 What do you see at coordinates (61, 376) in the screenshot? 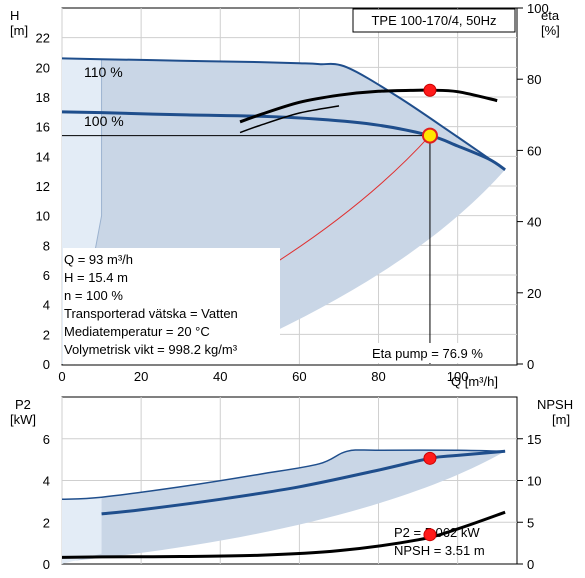
I see `top-x-tick-label: 0` at bounding box center [61, 376].